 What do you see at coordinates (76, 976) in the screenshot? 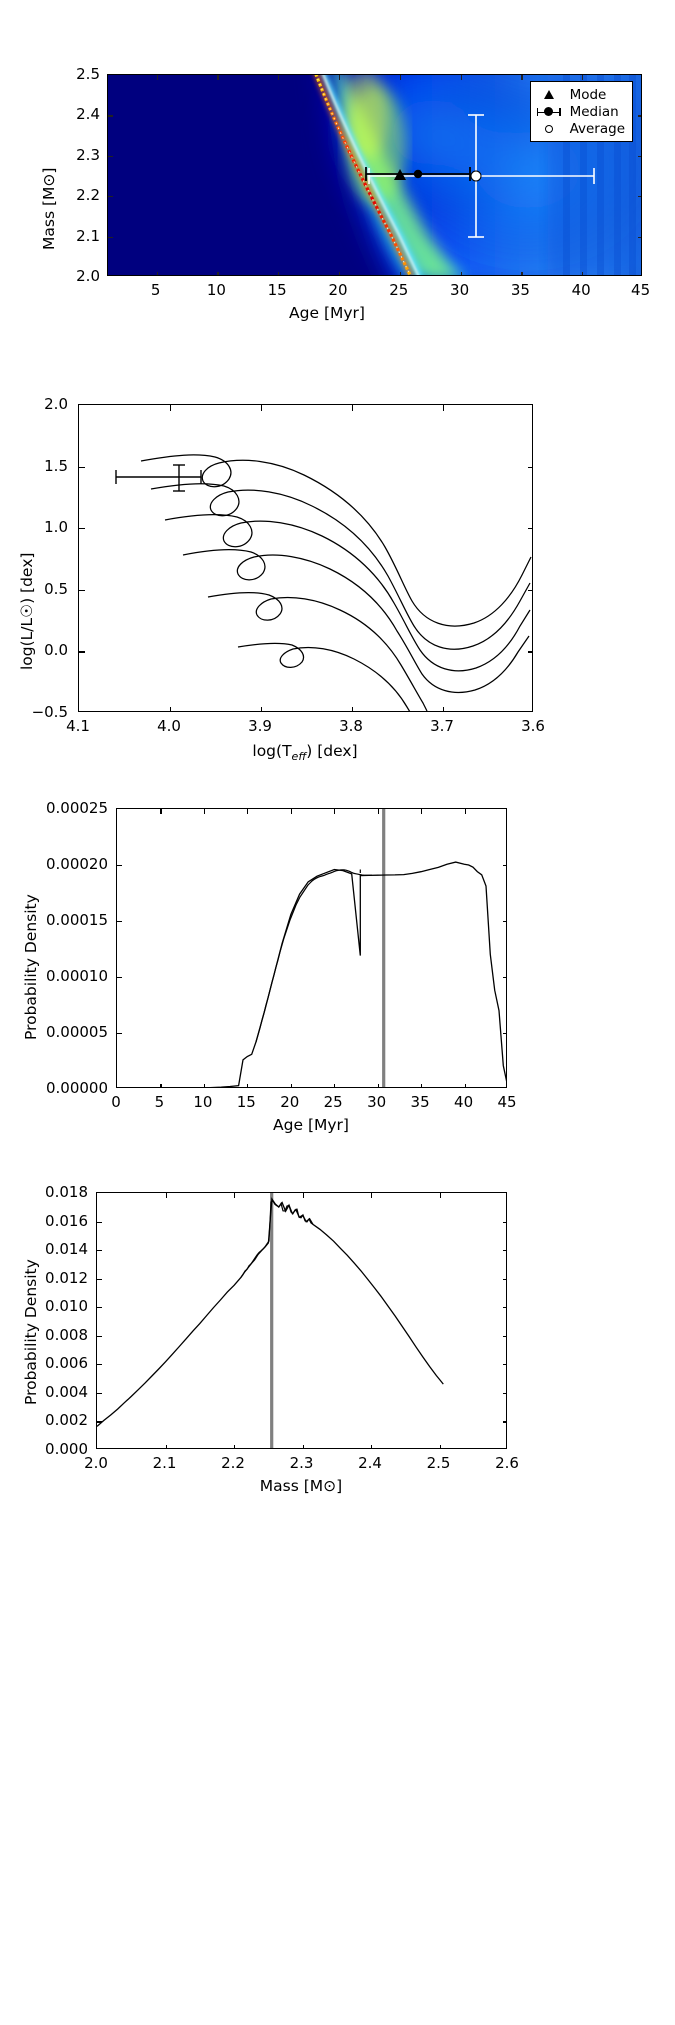
I see `ytick-label: 0.00010` at bounding box center [76, 976].